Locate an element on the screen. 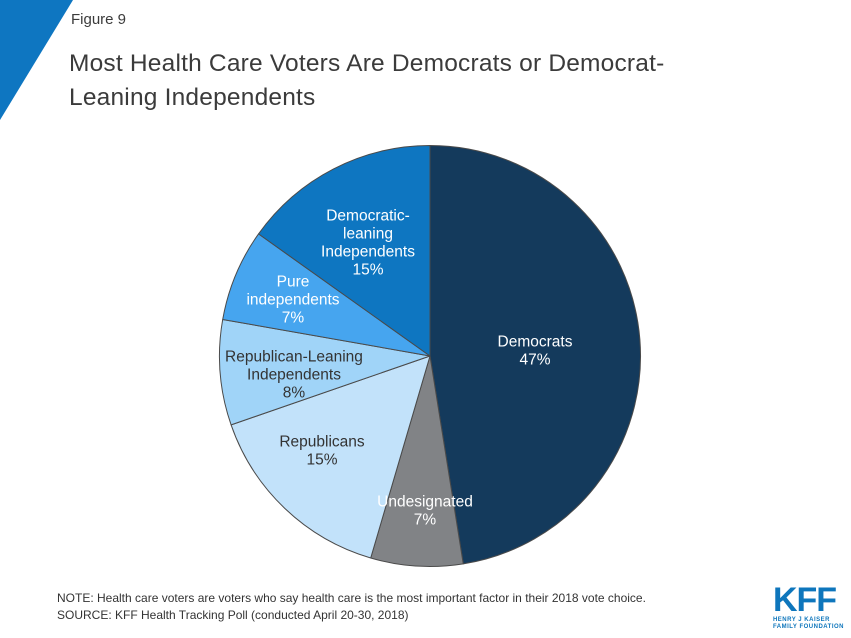  page-title-line2: Leaning Independents is located at coordinates (192, 97).